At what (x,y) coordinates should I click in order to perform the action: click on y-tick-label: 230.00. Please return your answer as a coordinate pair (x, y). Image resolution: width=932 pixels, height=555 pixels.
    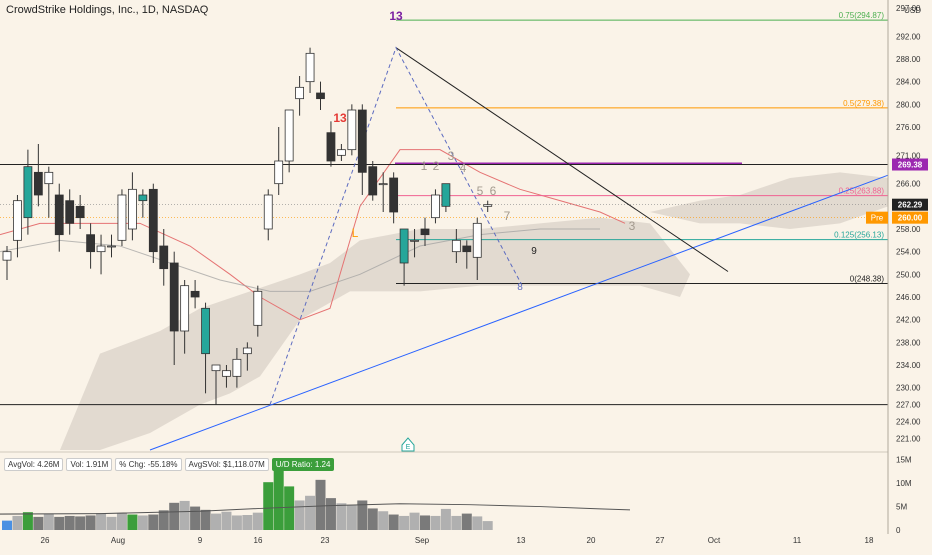
    Looking at the image, I should click on (908, 388).